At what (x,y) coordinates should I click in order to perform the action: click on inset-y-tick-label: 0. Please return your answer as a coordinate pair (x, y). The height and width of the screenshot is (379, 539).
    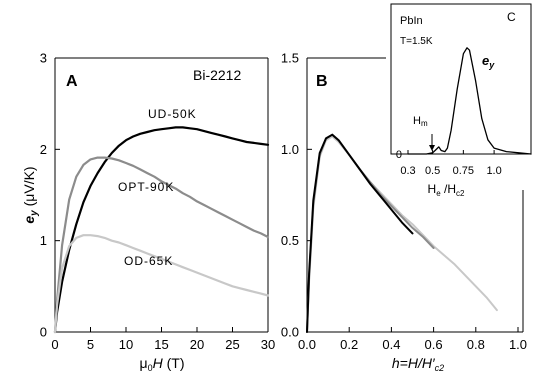
    Looking at the image, I should click on (399, 155).